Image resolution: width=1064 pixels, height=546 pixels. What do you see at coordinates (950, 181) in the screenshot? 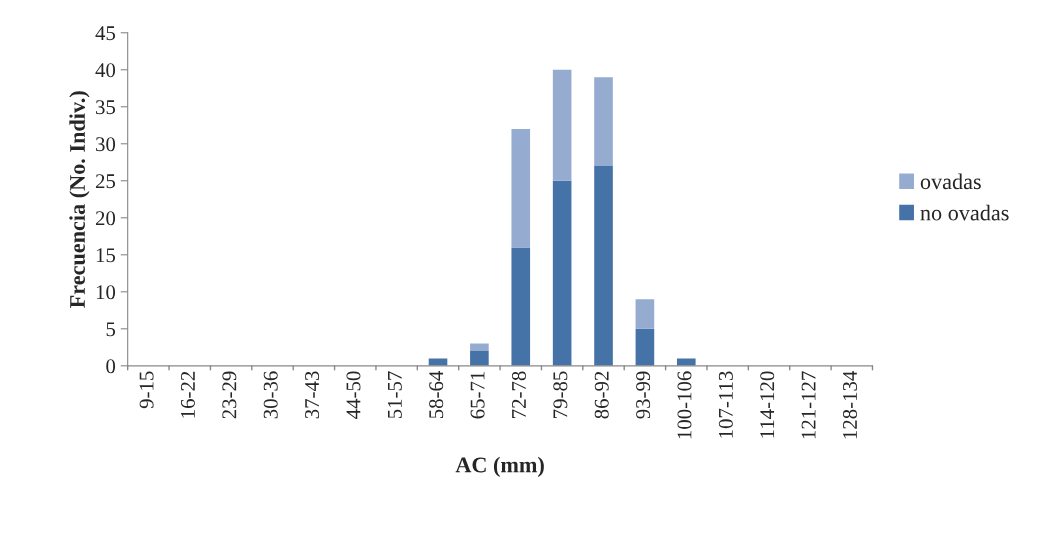
I see `legend-label: ovadas` at bounding box center [950, 181].